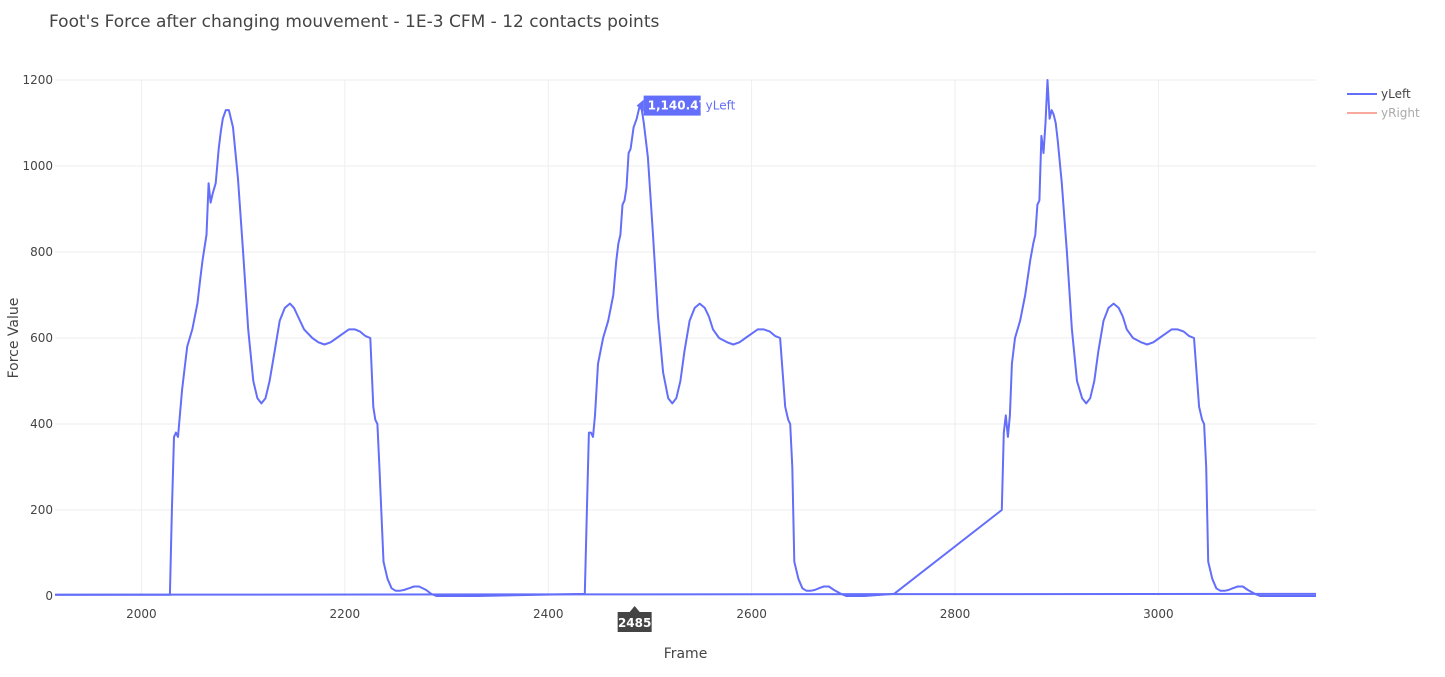 The width and height of the screenshot is (1445, 677). Describe the element at coordinates (14, 338) in the screenshot. I see `y-axis-title: Force Value` at that location.